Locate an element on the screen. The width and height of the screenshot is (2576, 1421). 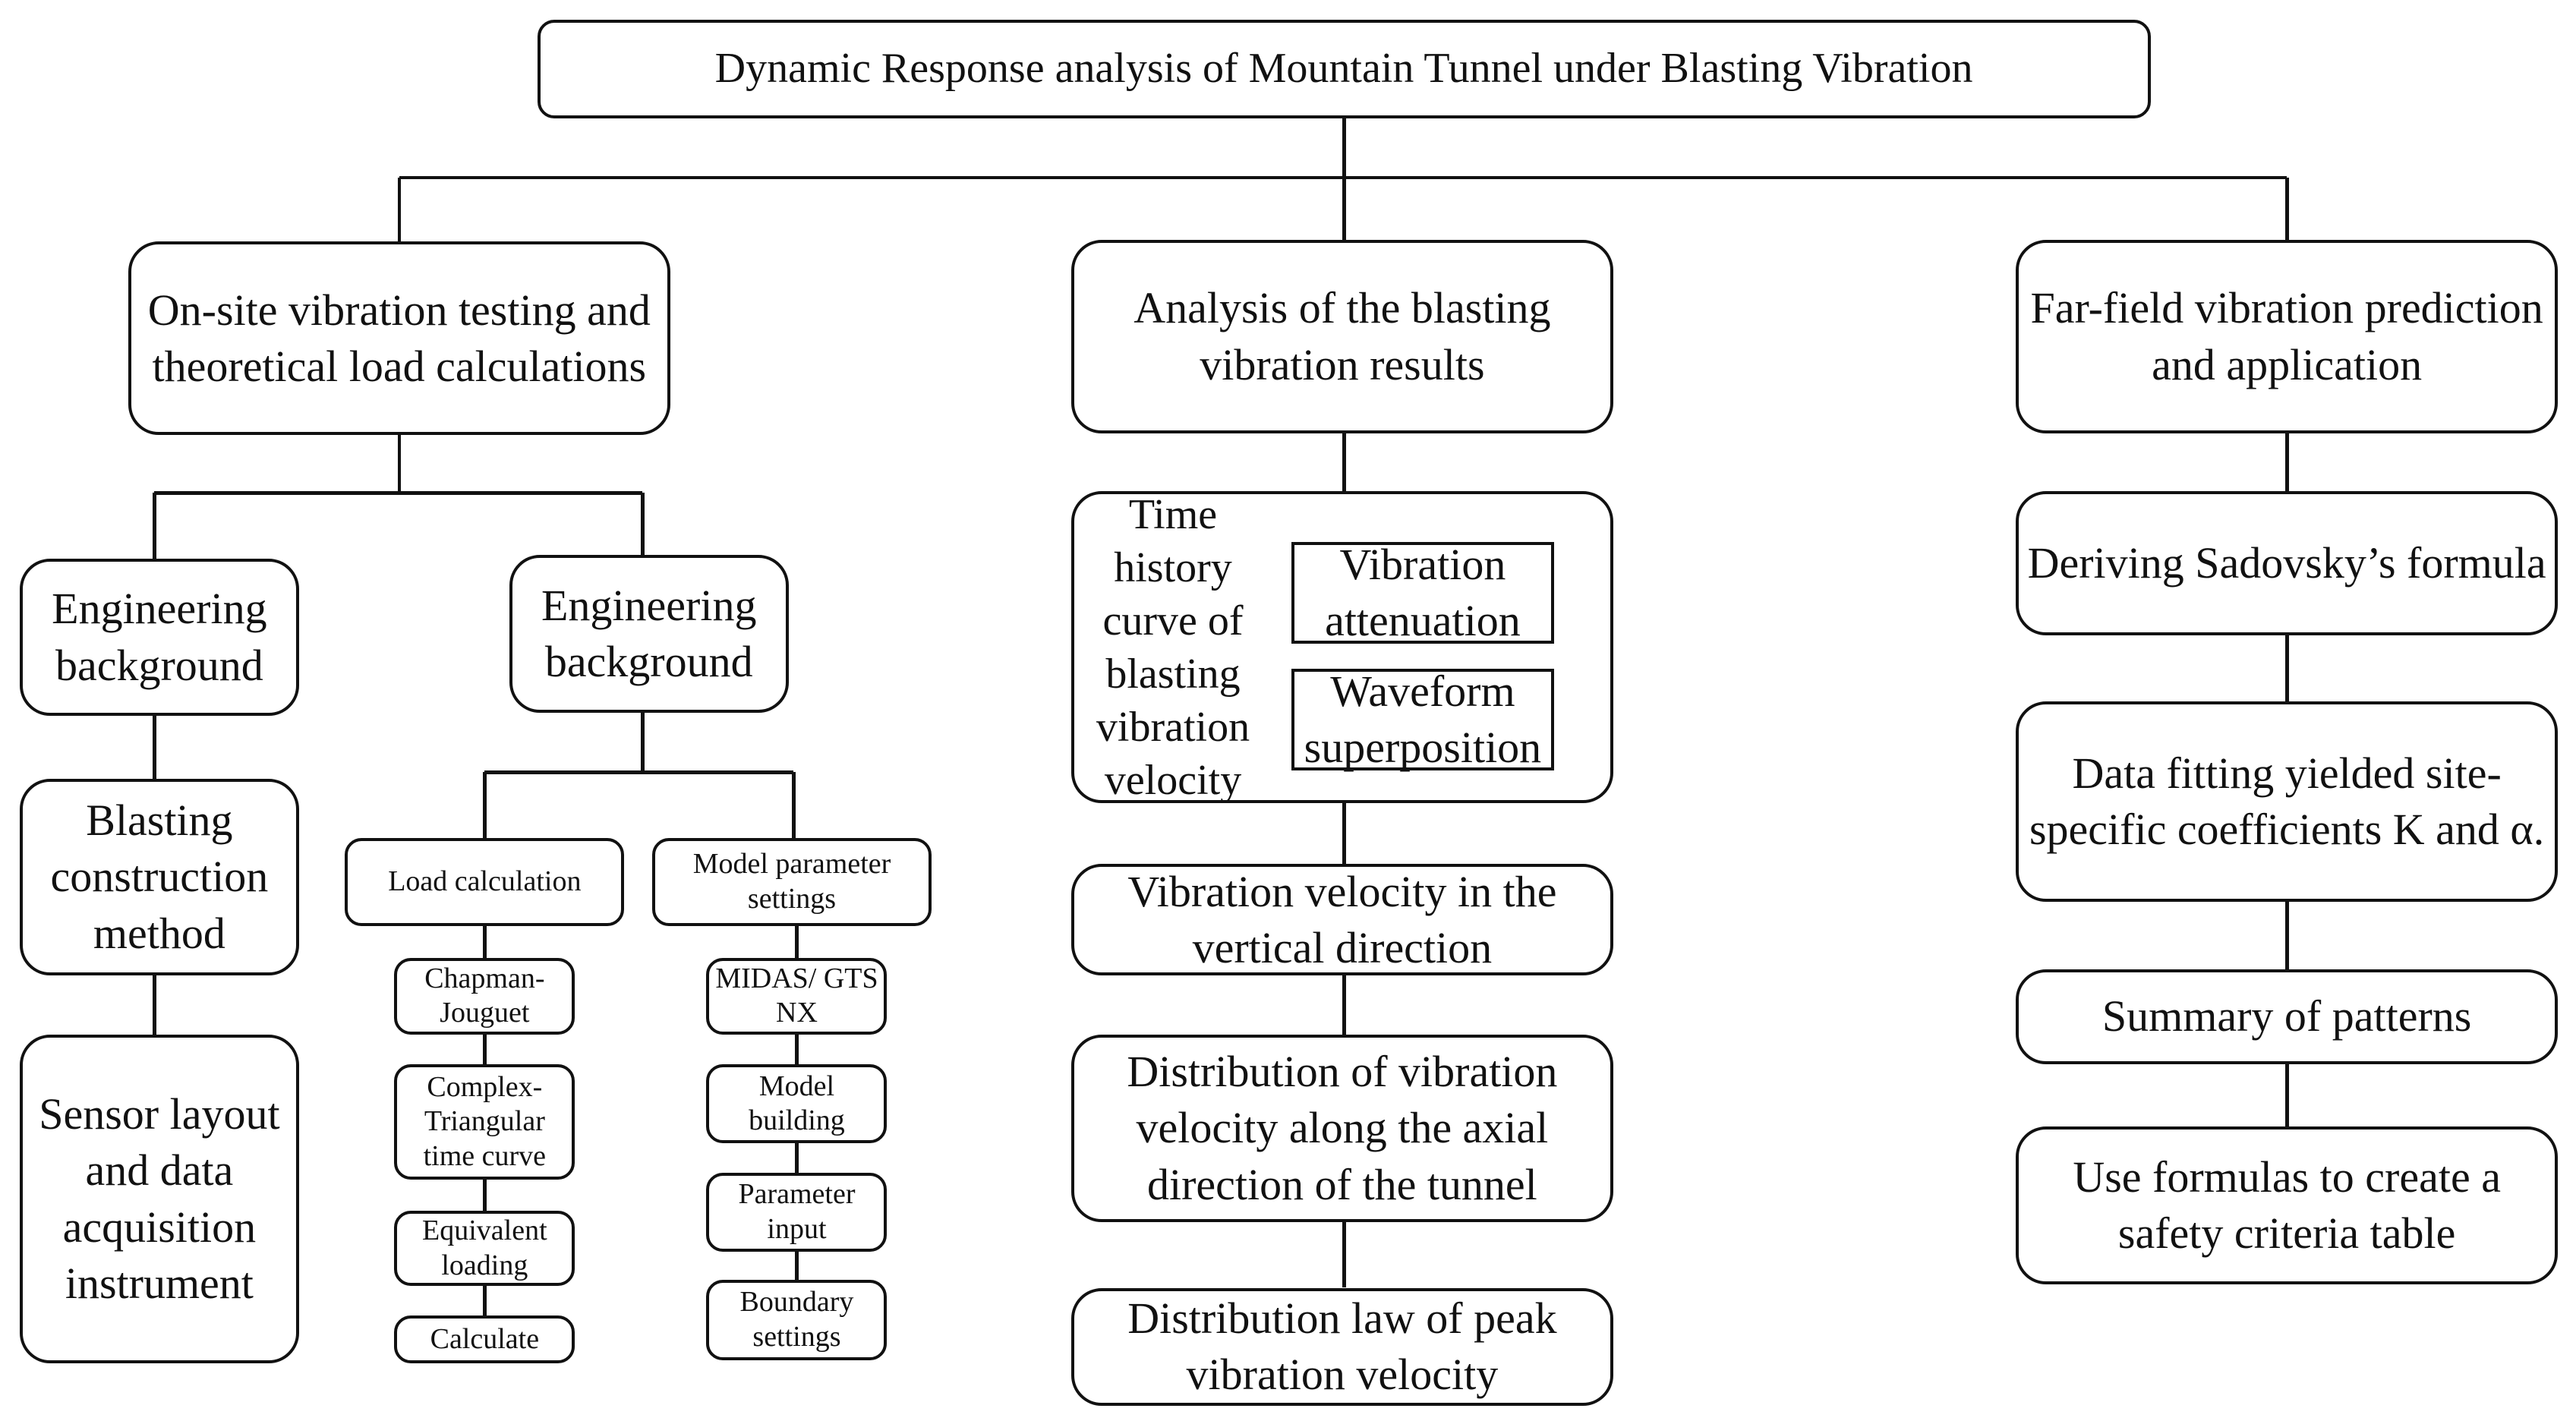
model-step: MIDAS/ GTS NX is located at coordinates (797, 996).